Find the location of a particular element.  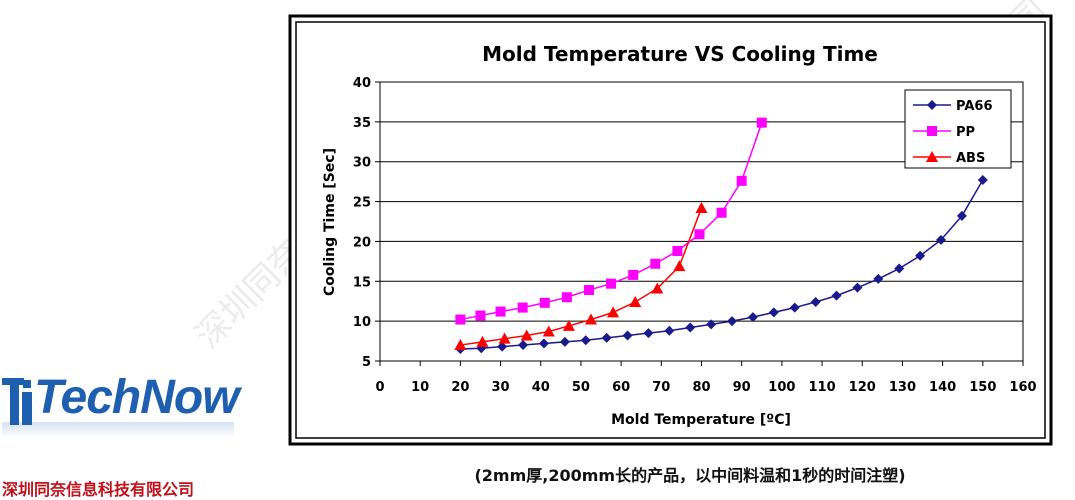

series-pp is located at coordinates (611, 221).